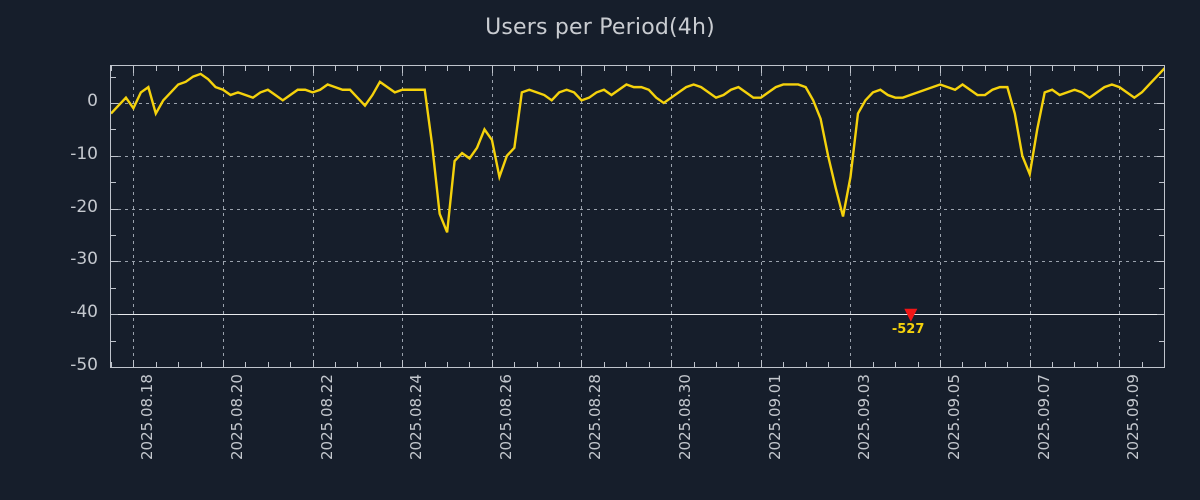  I want to click on chart-title: Users per Period(4h), so click(600, 27).